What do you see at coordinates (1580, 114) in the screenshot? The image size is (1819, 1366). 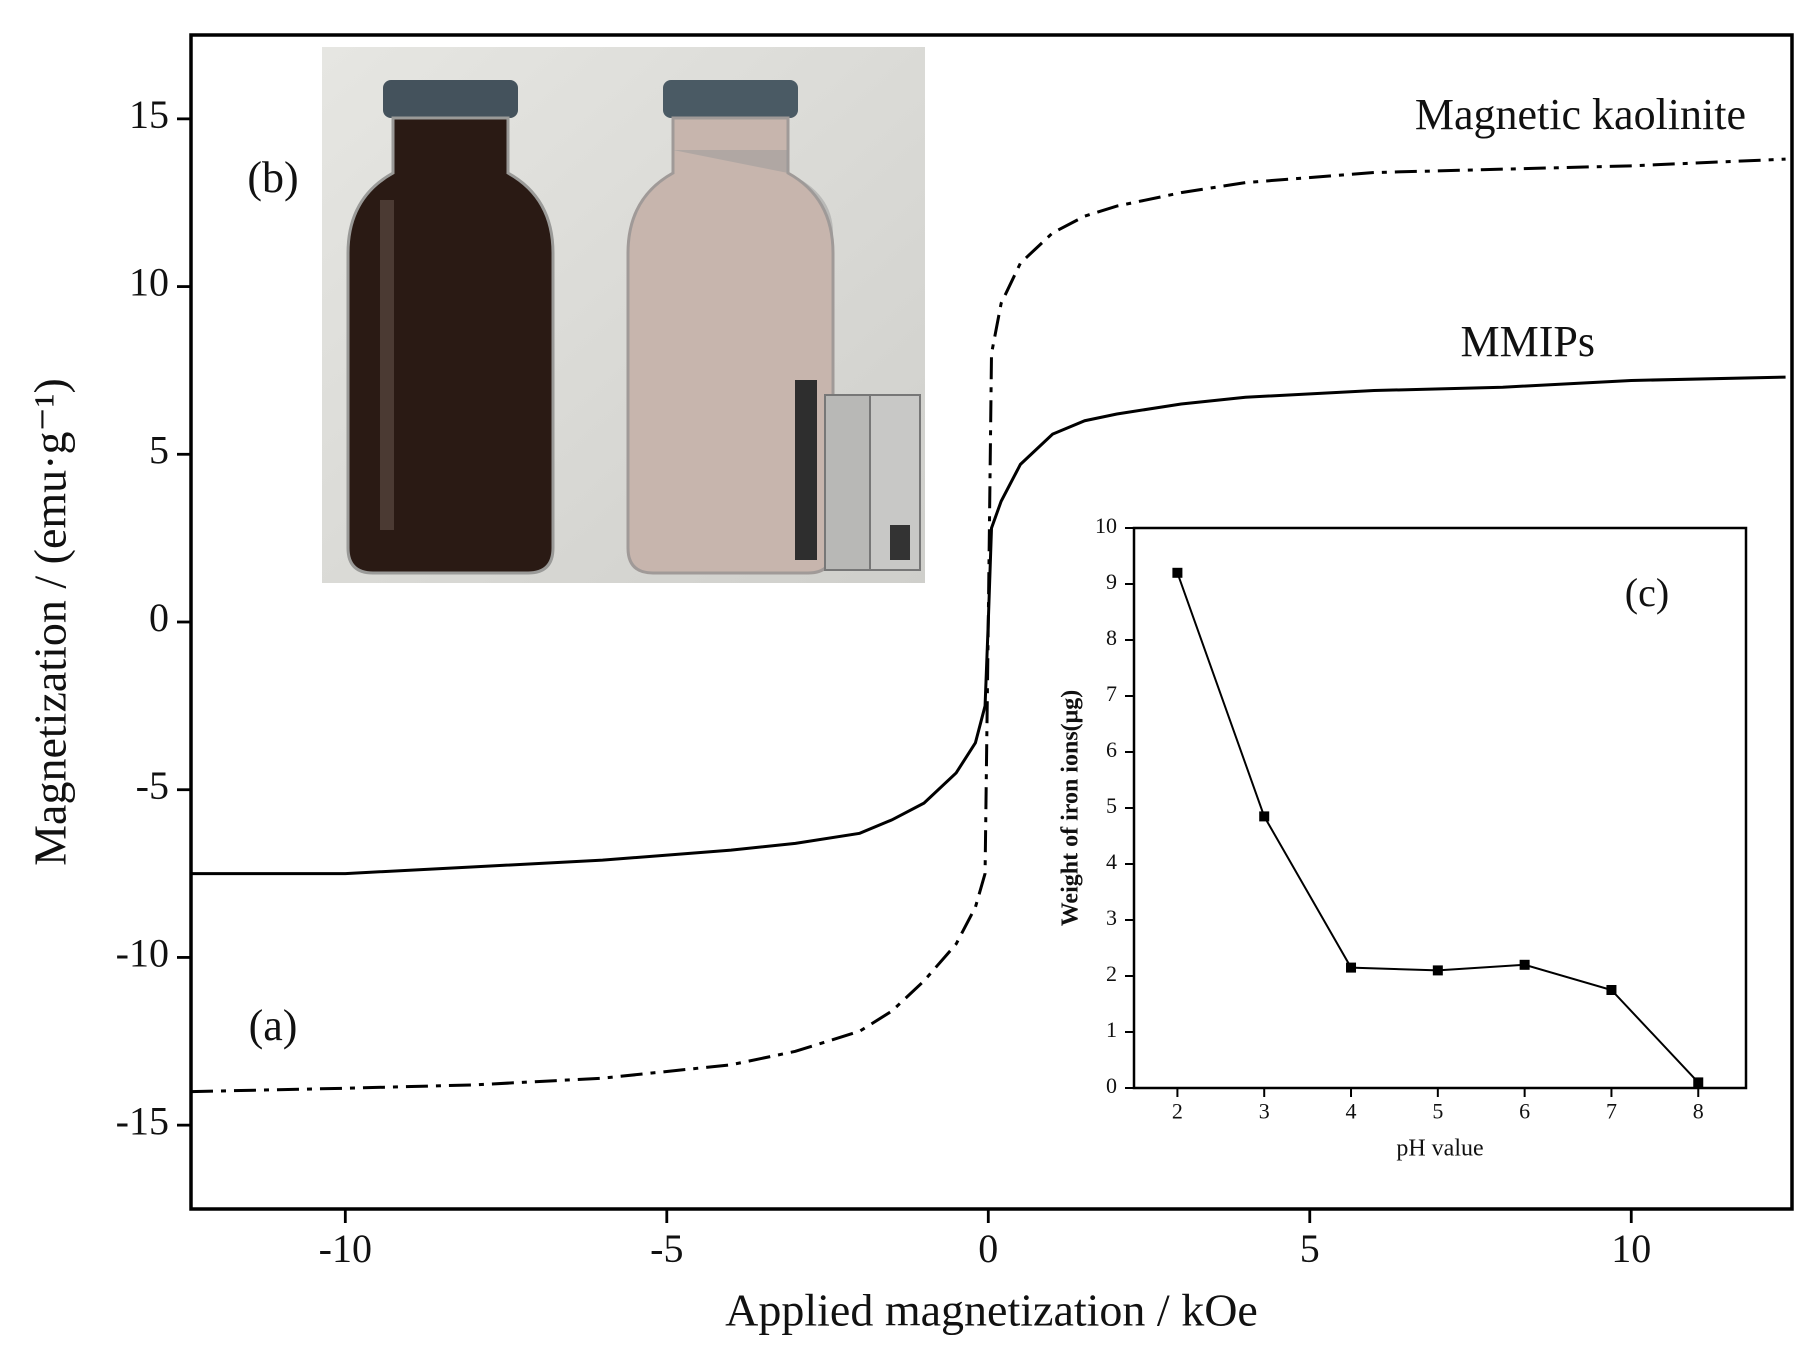 I see `series-label: Magnetic kaolinite` at bounding box center [1580, 114].